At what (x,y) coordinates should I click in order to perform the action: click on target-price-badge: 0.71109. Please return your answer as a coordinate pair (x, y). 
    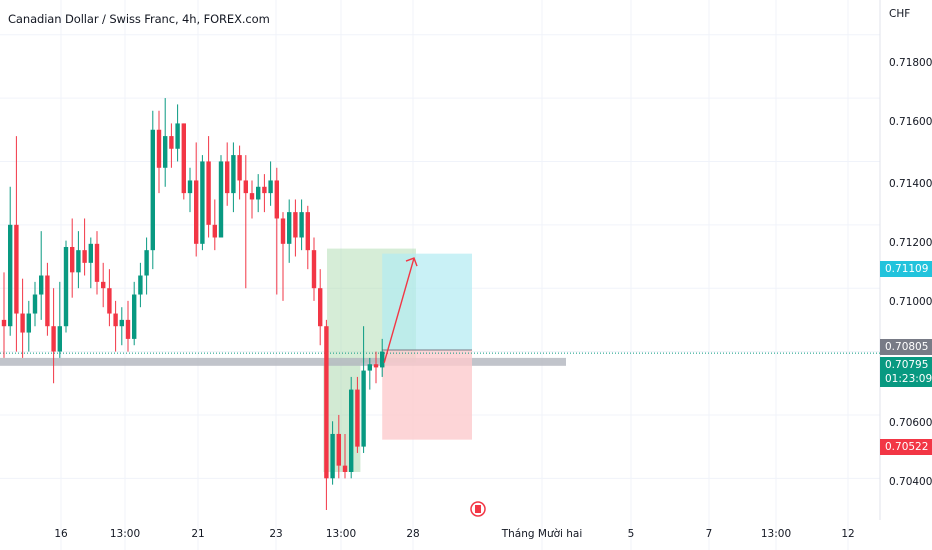
    Looking at the image, I should click on (906, 269).